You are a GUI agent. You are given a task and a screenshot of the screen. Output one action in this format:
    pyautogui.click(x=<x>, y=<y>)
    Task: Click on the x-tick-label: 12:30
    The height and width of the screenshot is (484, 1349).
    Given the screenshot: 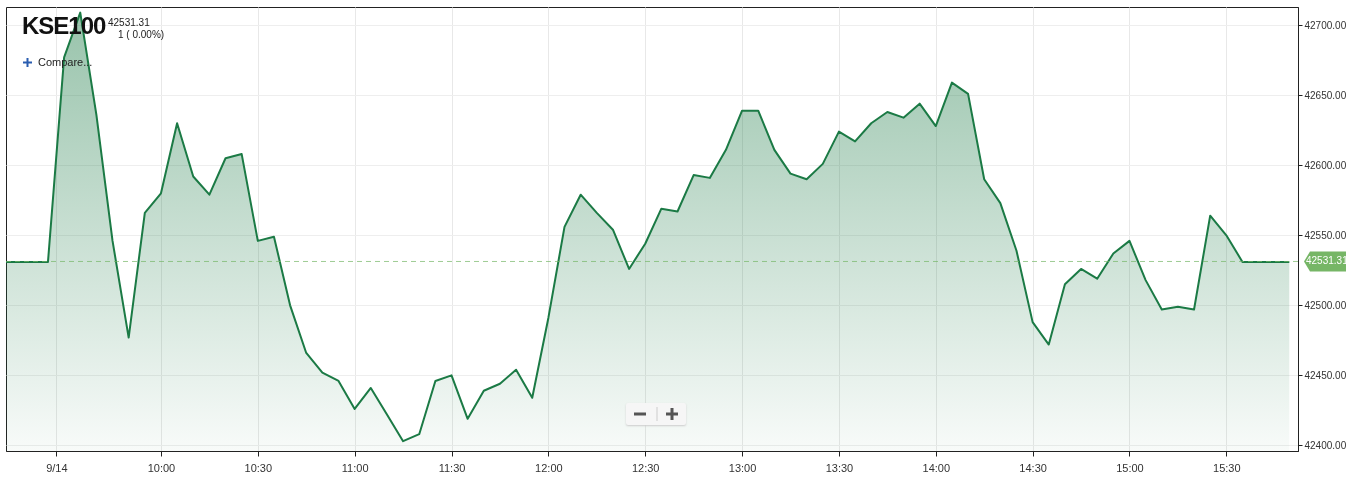 What is the action you would take?
    pyautogui.click(x=645, y=467)
    